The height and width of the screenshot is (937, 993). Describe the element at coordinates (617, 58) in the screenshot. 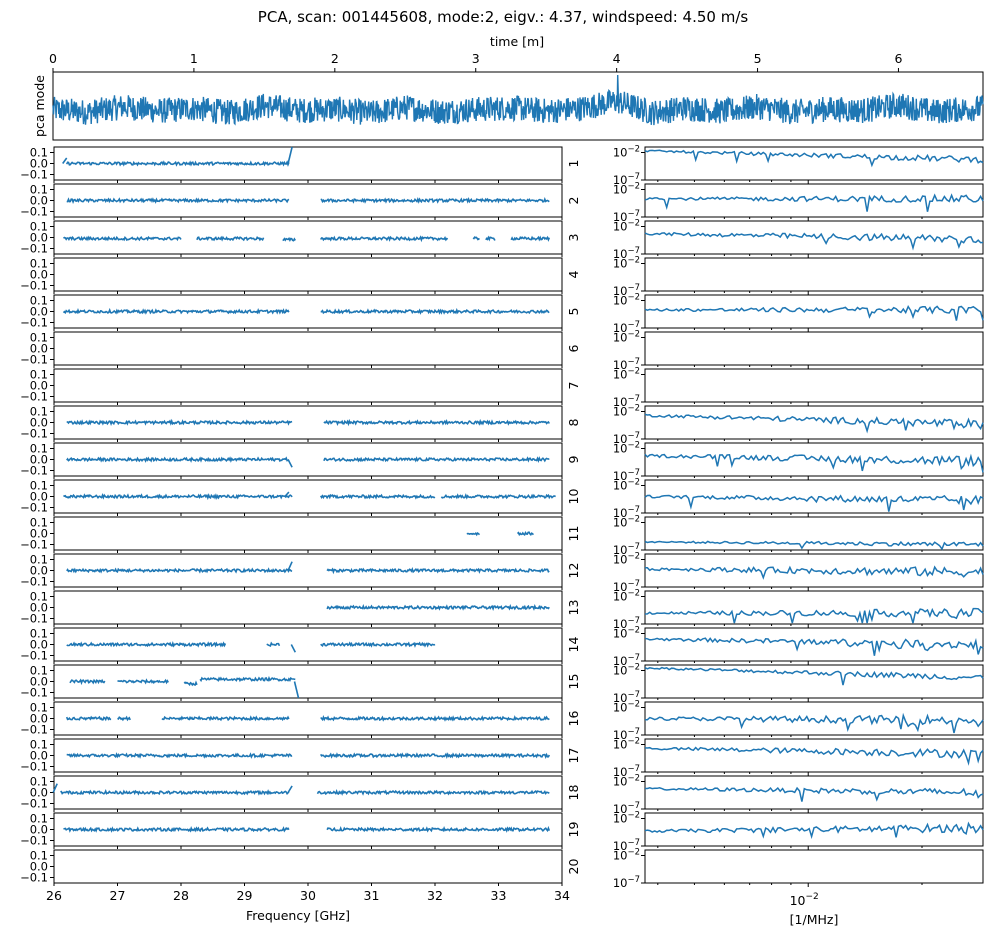

I see `time-tick-label: 4` at that location.